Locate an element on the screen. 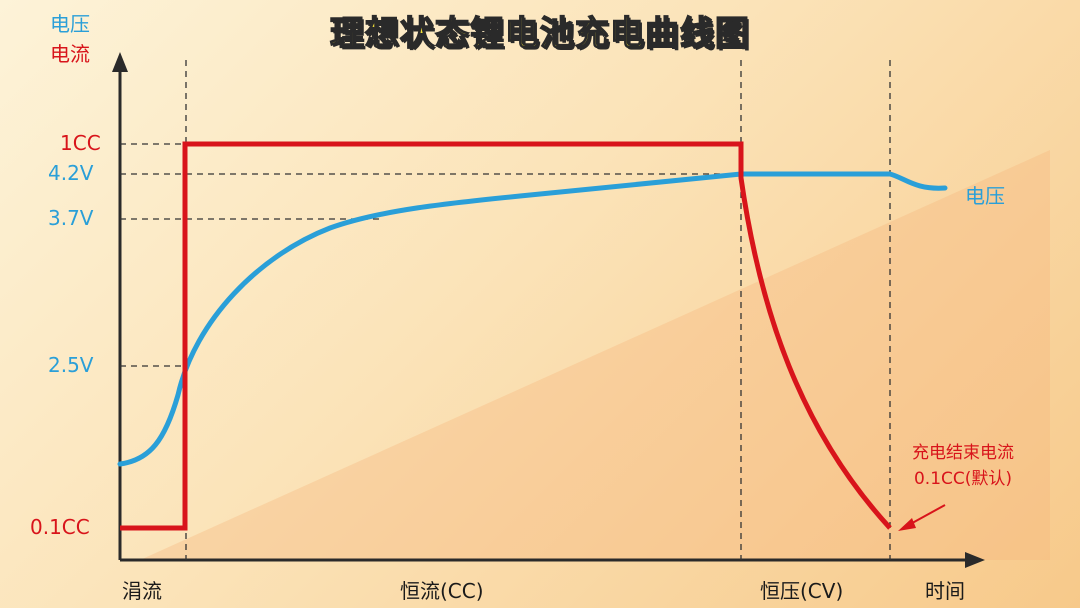  y-tick-0-1cc: 0.1CC is located at coordinates (60, 527).